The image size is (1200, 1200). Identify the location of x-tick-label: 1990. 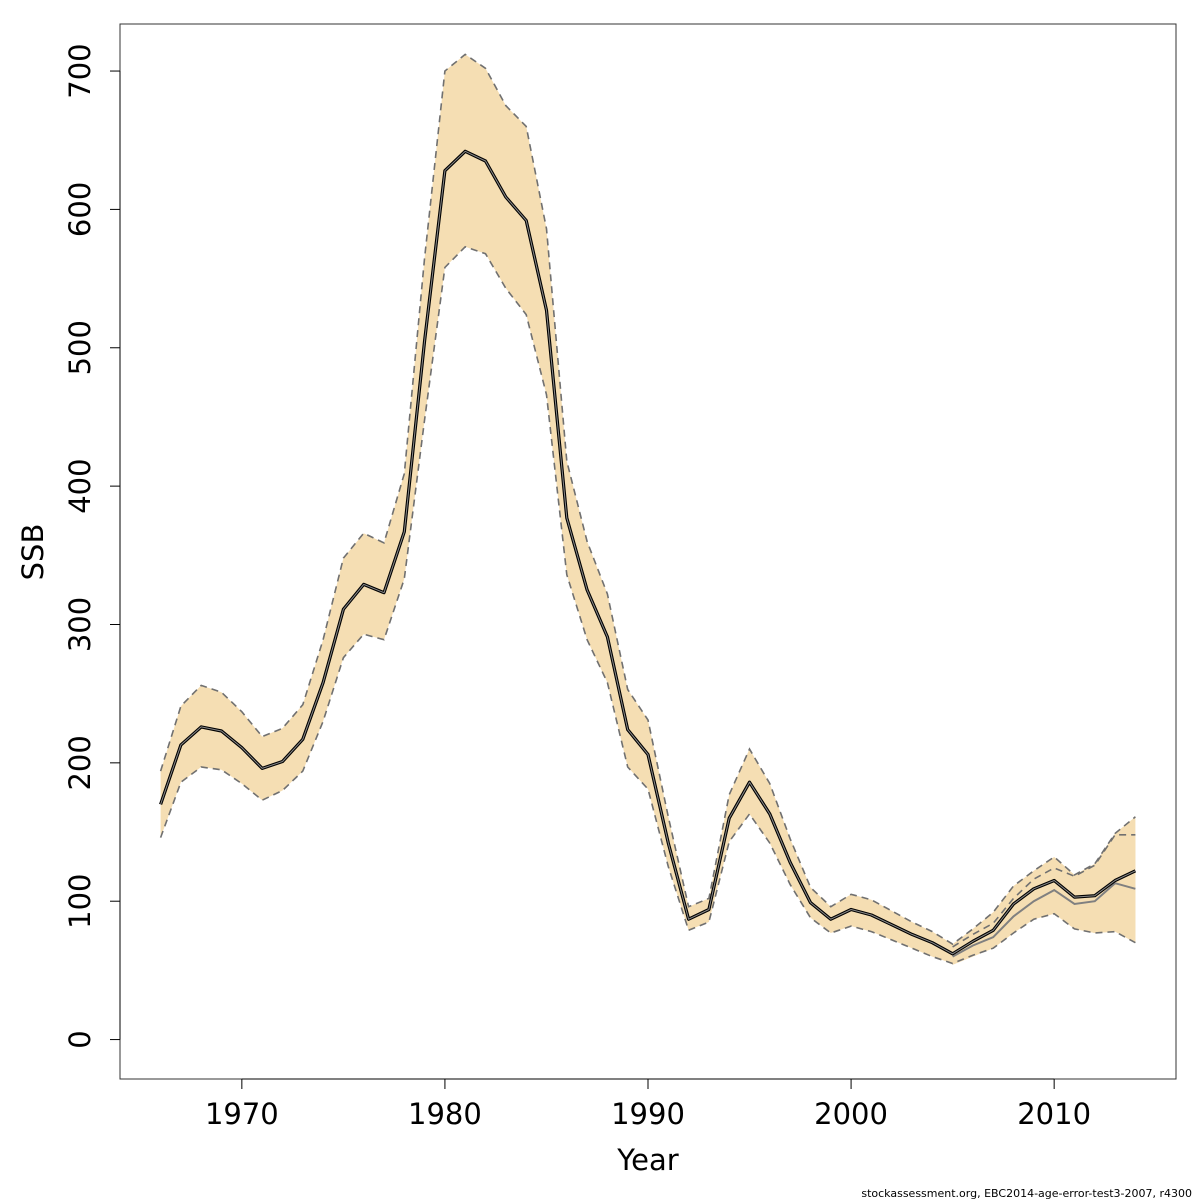
(648, 1114).